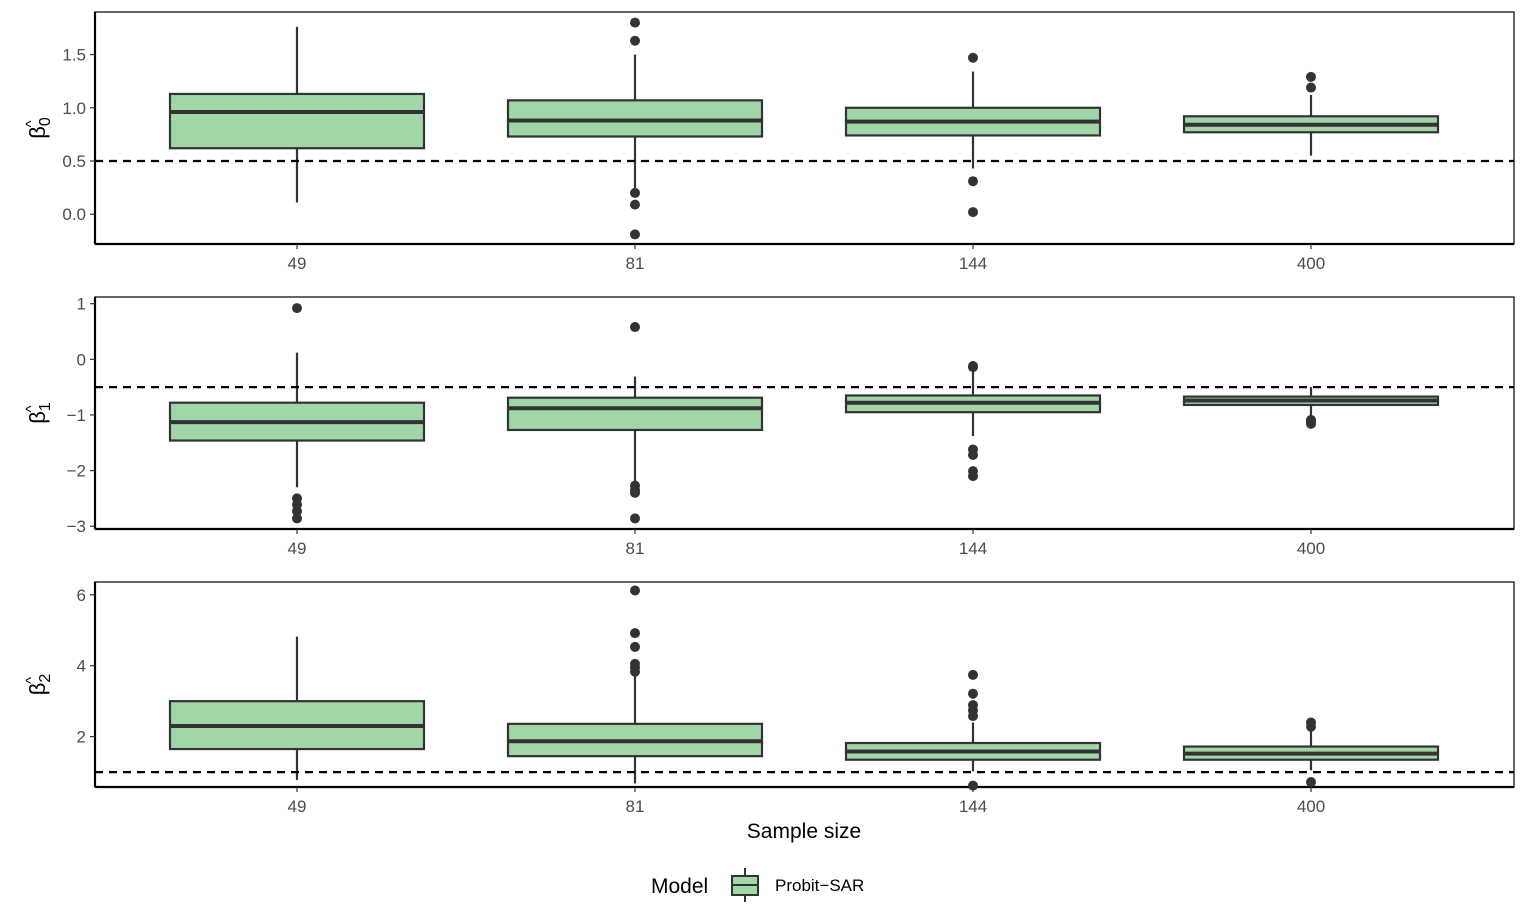 The width and height of the screenshot is (1526, 915). Describe the element at coordinates (819, 885) in the screenshot. I see `legend-label-probit-sar: Probit−SAR` at that location.